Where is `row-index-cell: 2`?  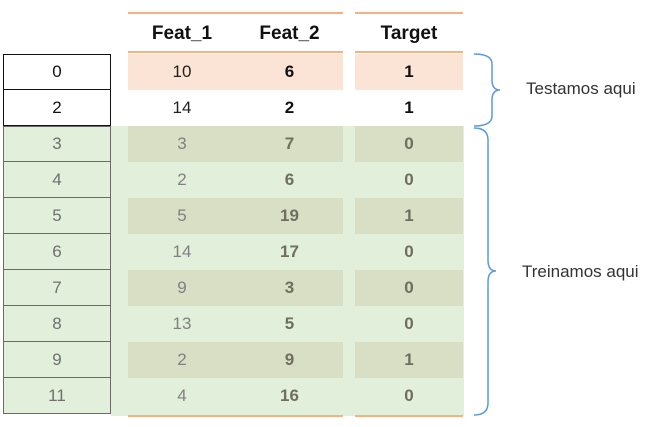 row-index-cell: 2 is located at coordinates (57, 108).